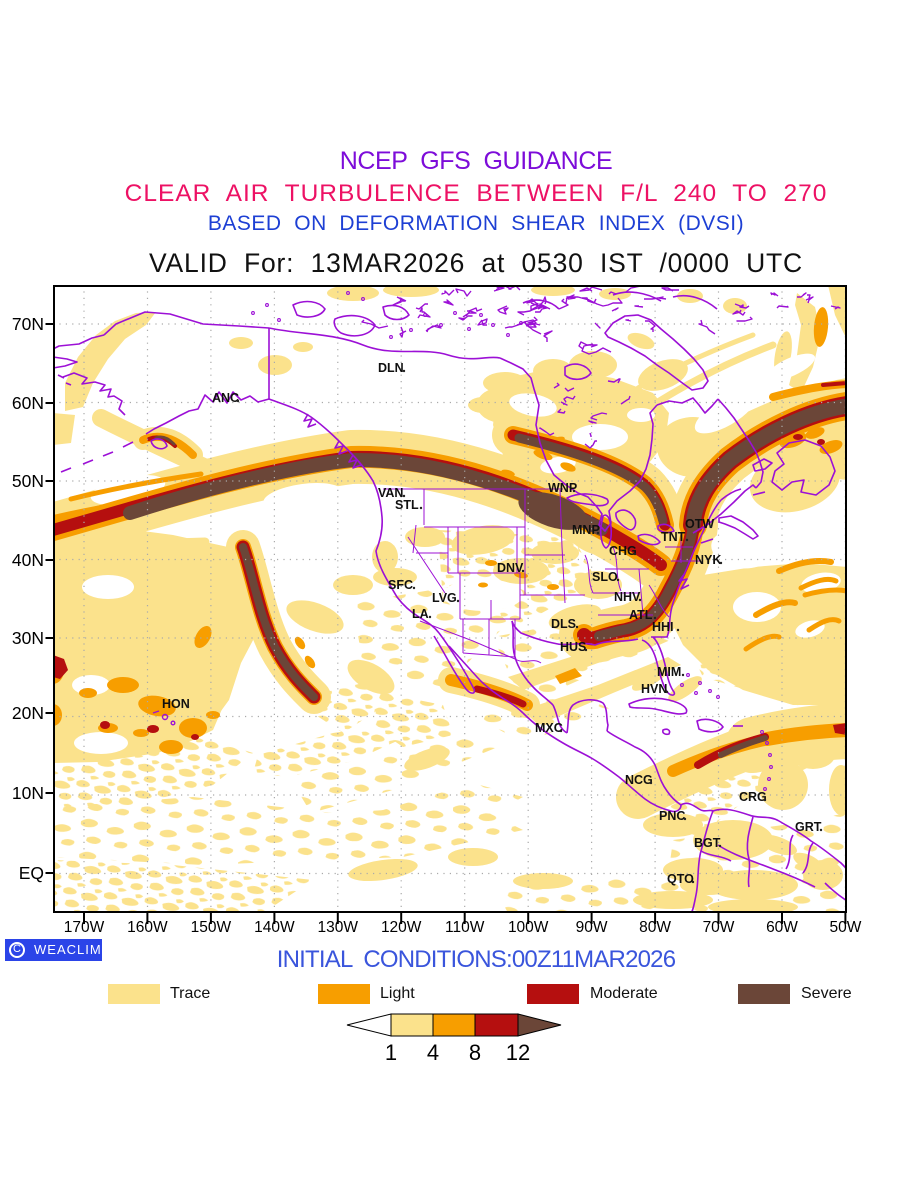  What do you see at coordinates (623, 551) in the screenshot?
I see `svg-text: CHG` at bounding box center [623, 551].